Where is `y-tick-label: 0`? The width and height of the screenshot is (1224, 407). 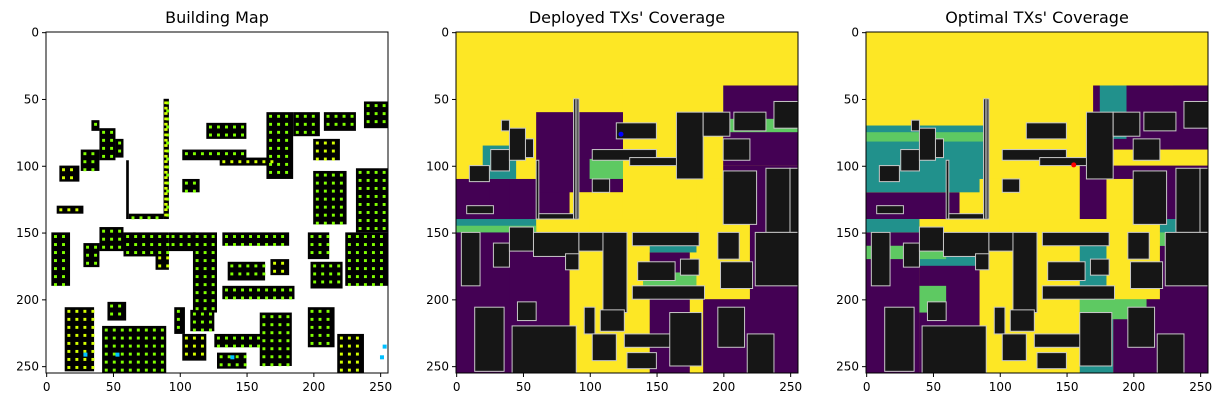 y-tick-label: 0 is located at coordinates (35, 33).